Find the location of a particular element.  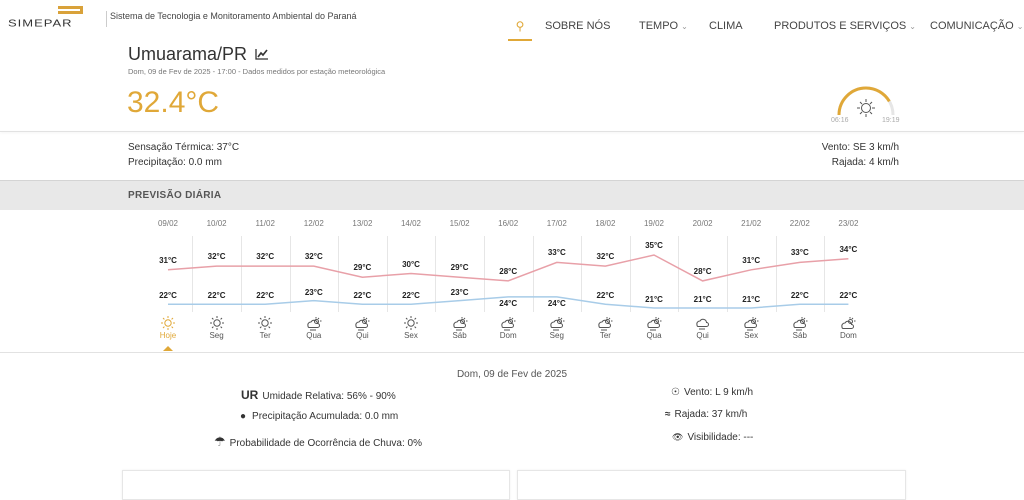

date-label: 17/02 is located at coordinates (556, 223).